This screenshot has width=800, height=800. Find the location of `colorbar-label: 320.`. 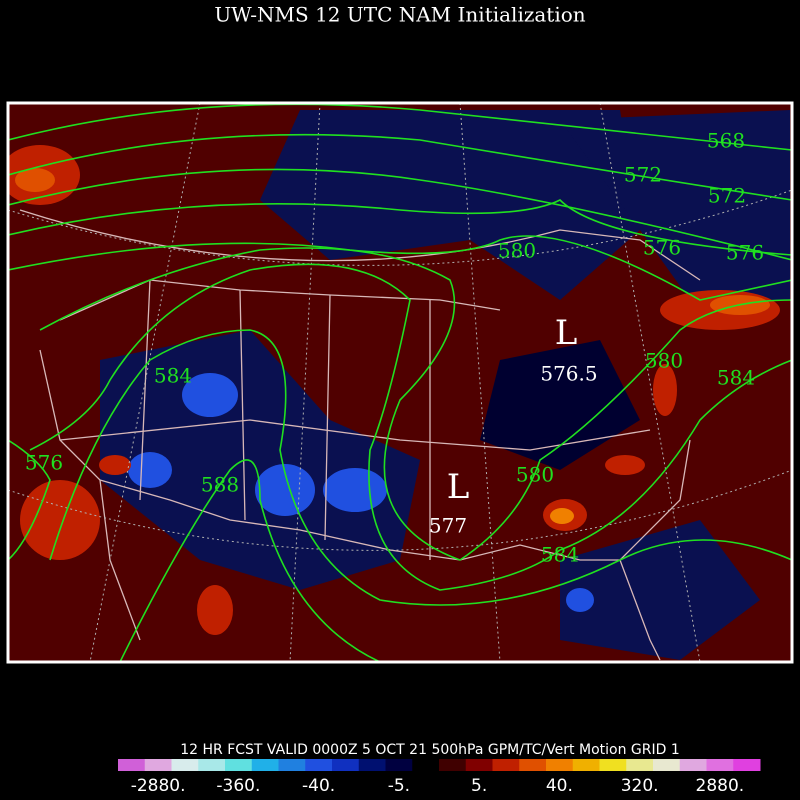

colorbar-label: 320. is located at coordinates (640, 786).